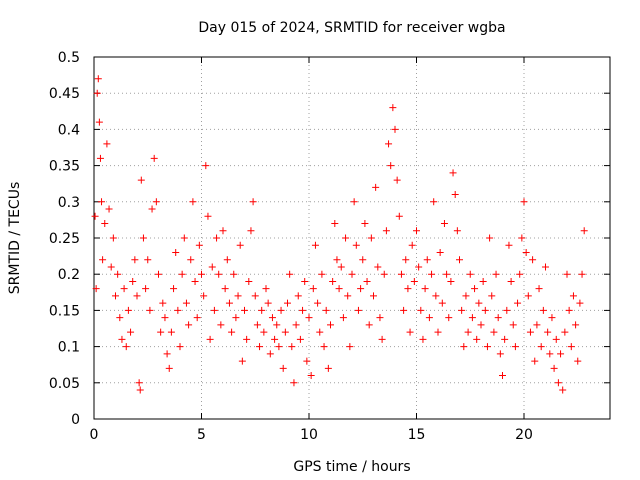 The width and height of the screenshot is (640, 480). I want to click on x-tick-label: 5, so click(201, 435).